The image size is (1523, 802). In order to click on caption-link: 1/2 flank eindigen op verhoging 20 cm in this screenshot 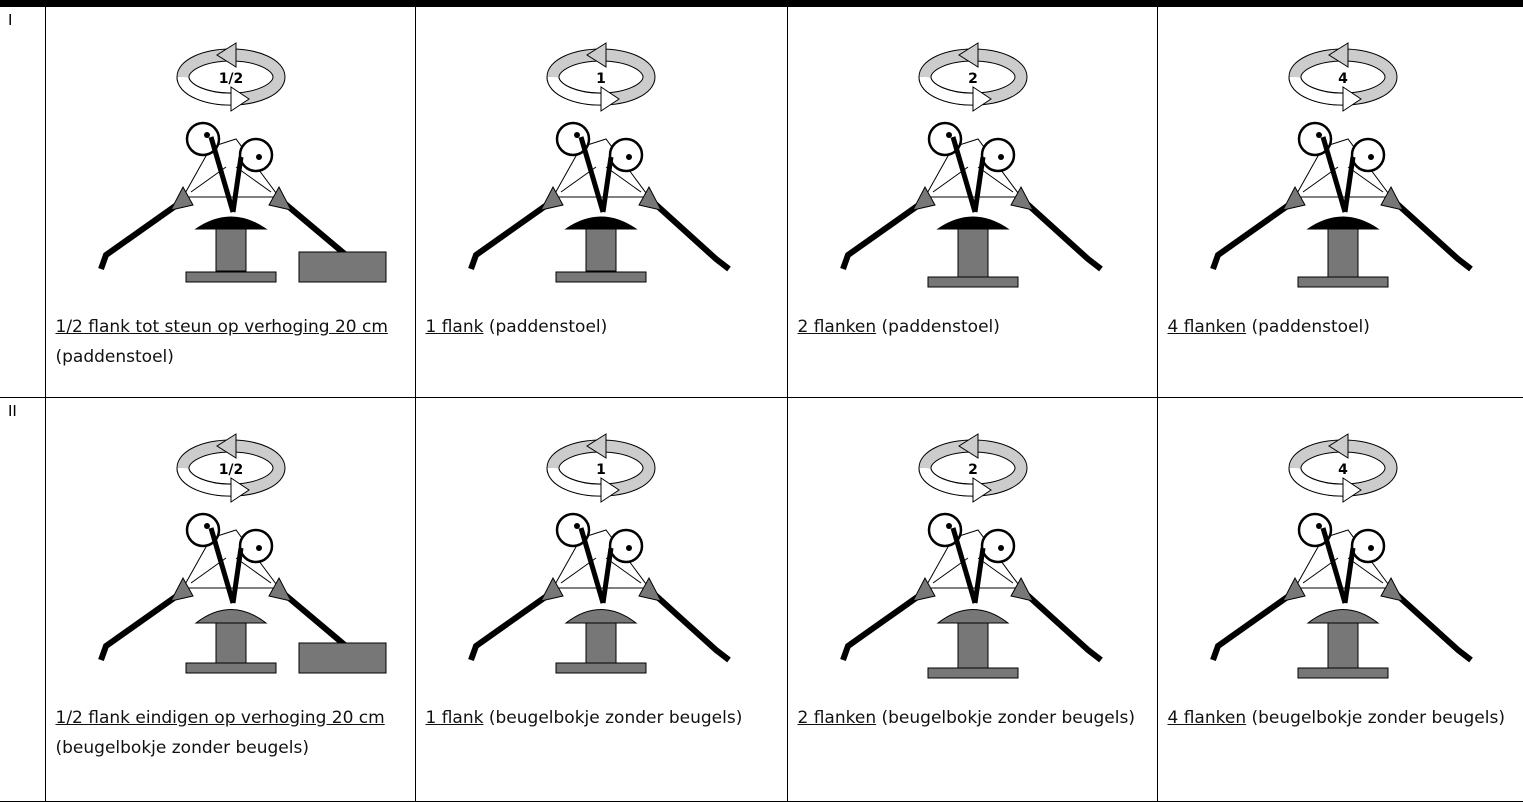, I will do `click(220, 718)`.